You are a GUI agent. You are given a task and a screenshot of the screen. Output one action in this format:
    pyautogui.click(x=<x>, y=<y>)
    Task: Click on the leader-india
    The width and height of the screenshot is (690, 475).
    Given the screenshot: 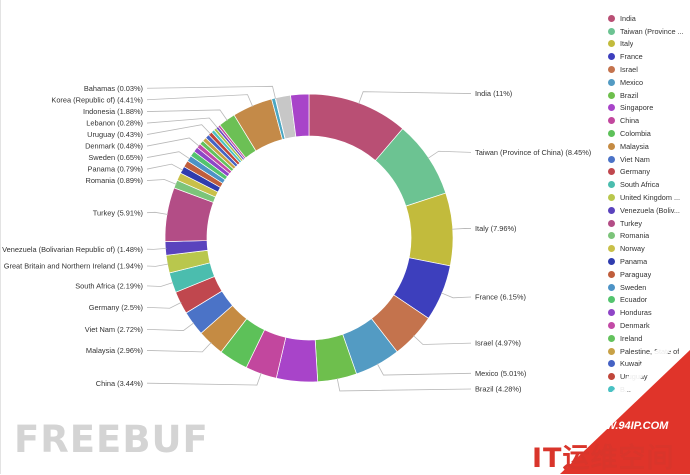 What is the action you would take?
    pyautogui.click(x=415, y=98)
    